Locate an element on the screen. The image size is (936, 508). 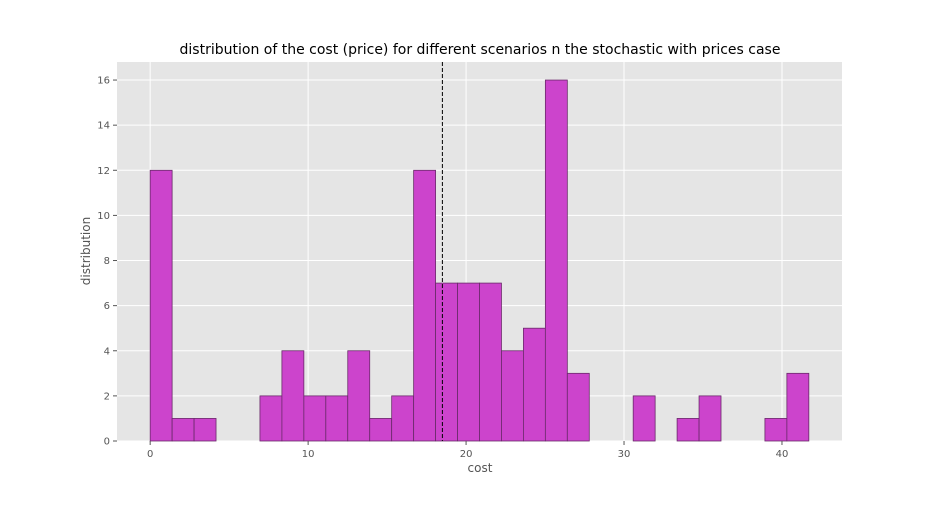
y-tick-label-4: 8 is located at coordinates (107, 261).